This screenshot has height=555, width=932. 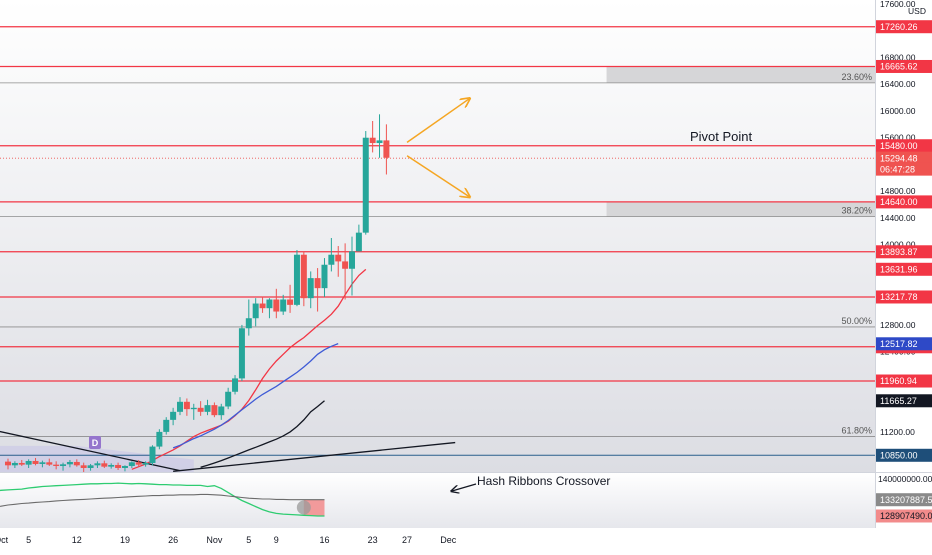 I want to click on hash-ribbon-slow-line, so click(x=162, y=500).